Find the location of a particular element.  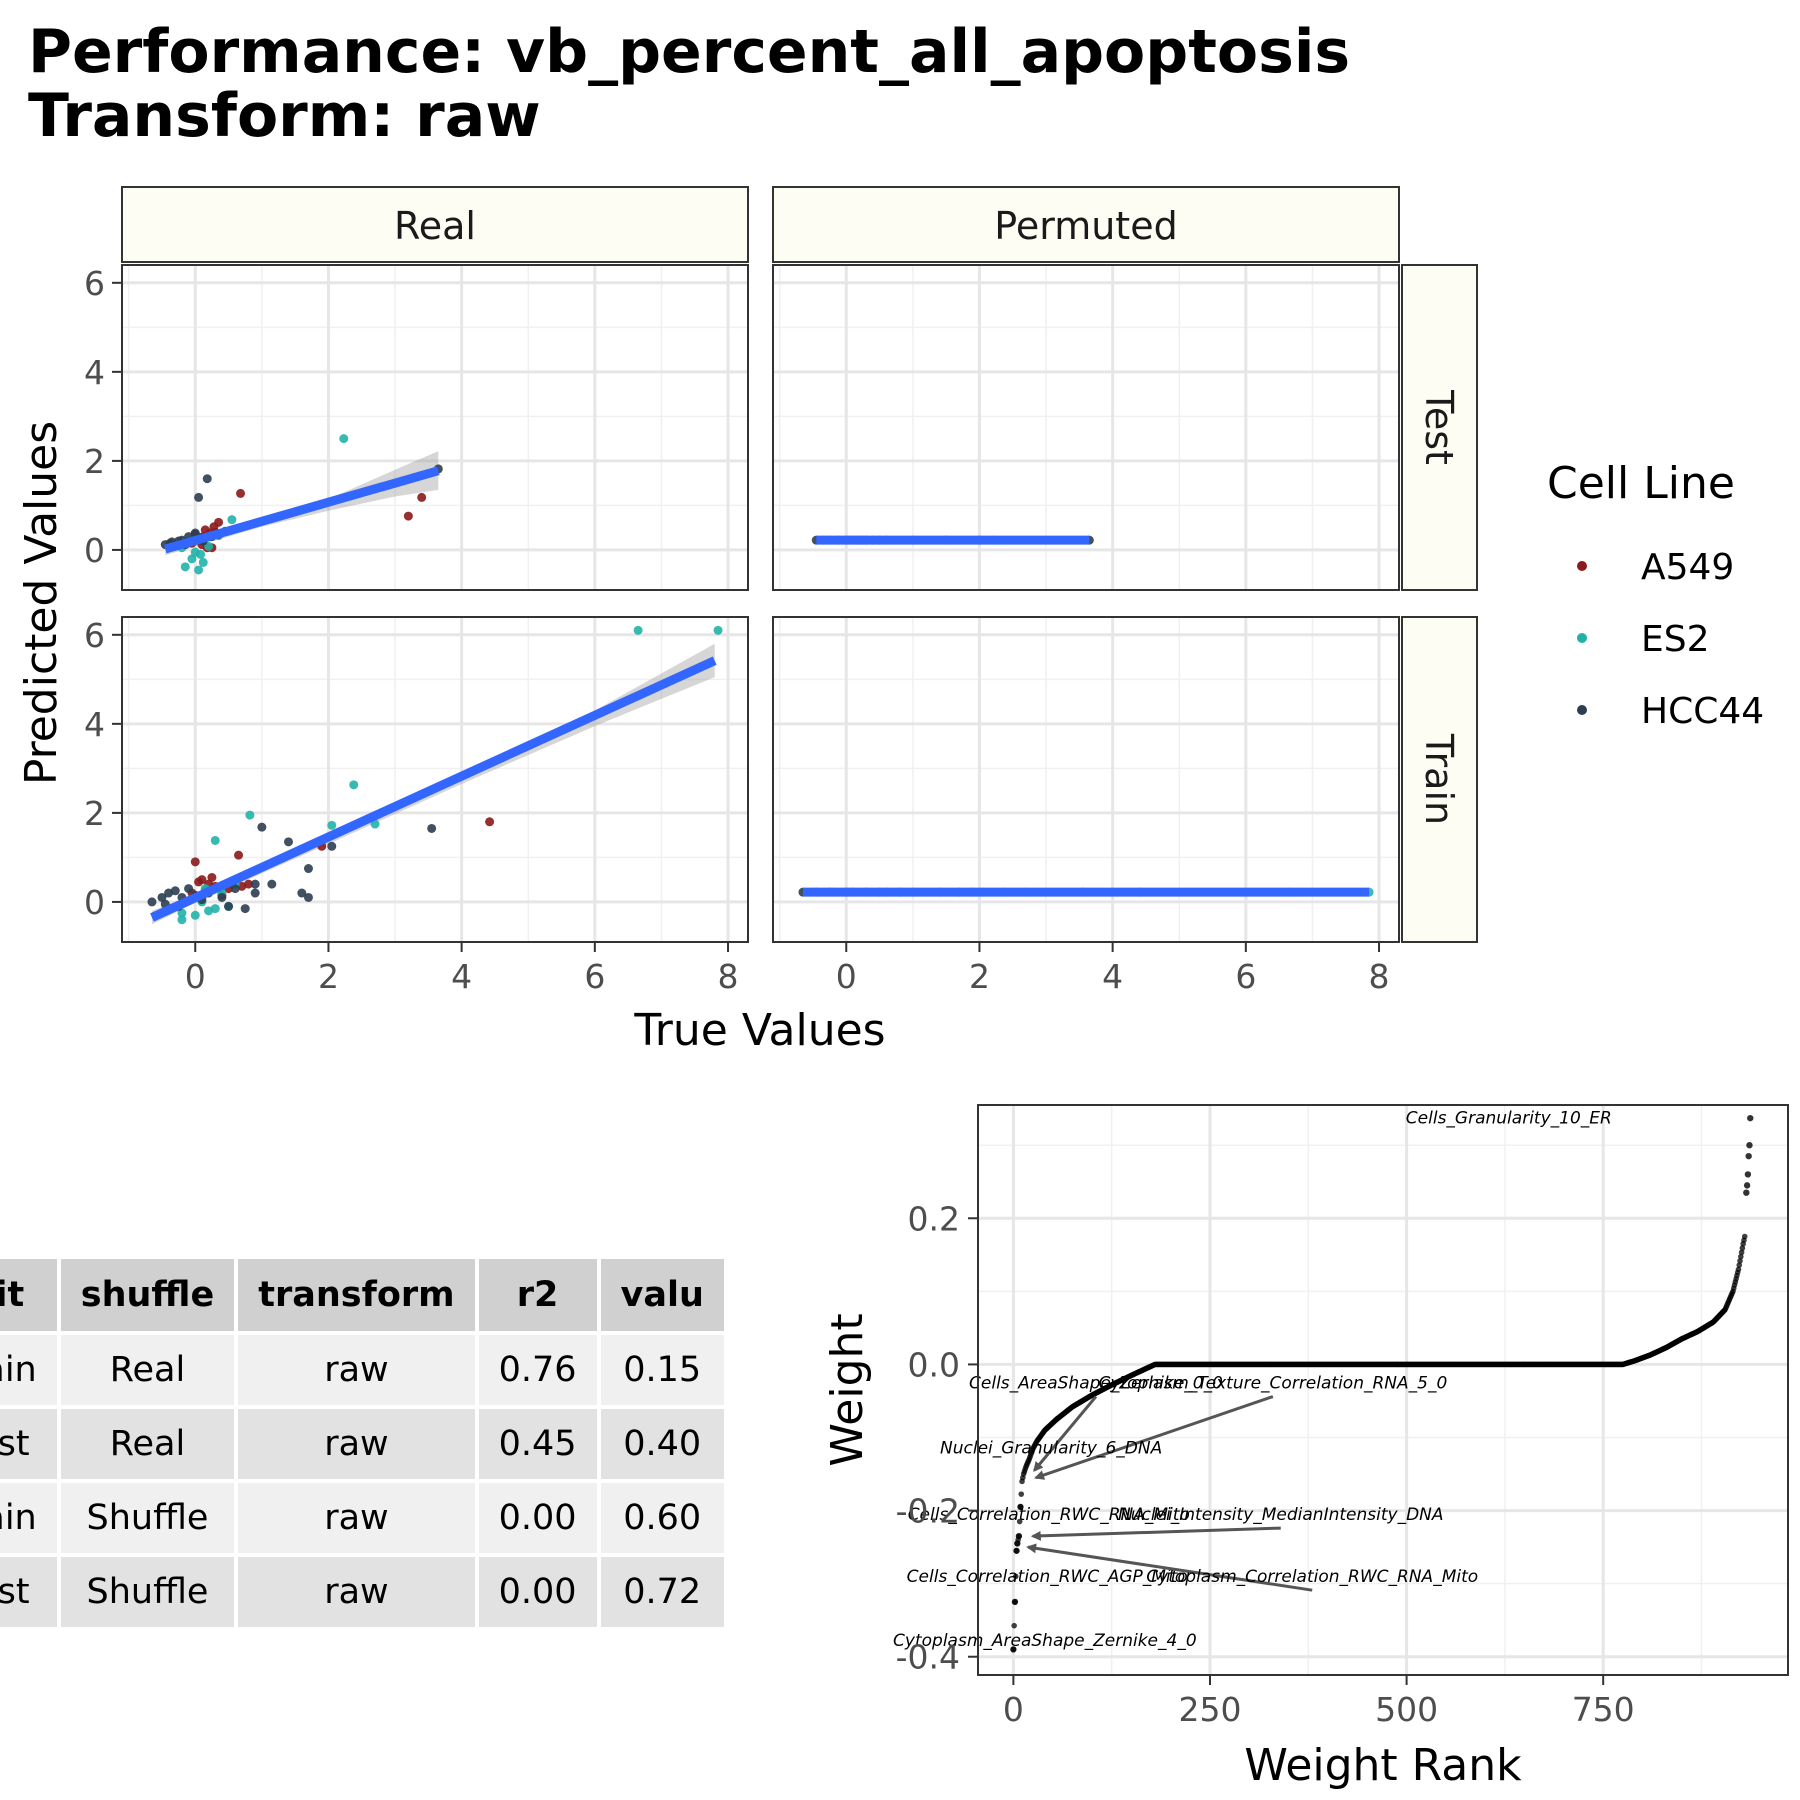

legend-label-es2: ES2 is located at coordinates (1675, 639).